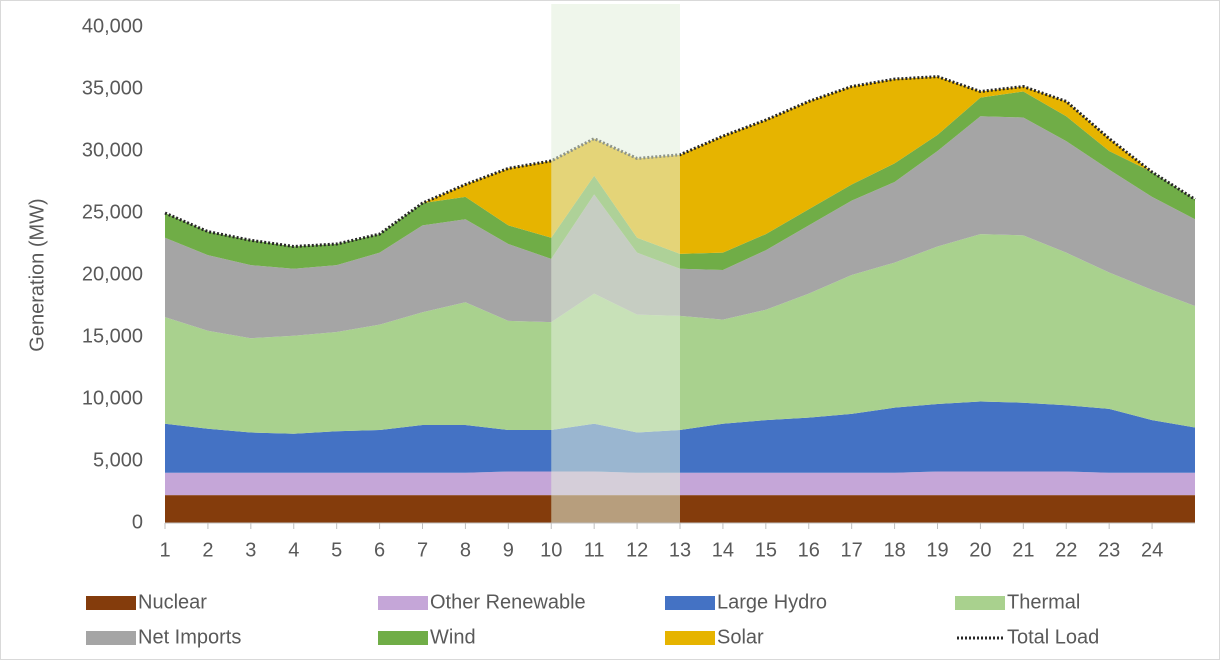  Describe the element at coordinates (852, 550) in the screenshot. I see `x-tick-label: 17` at that location.